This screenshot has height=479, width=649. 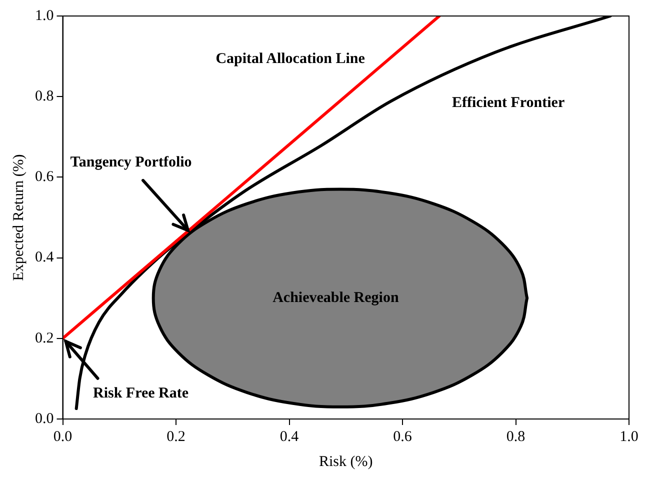 What do you see at coordinates (131, 162) in the screenshot?
I see `annotation: Tangency Portfolio` at bounding box center [131, 162].